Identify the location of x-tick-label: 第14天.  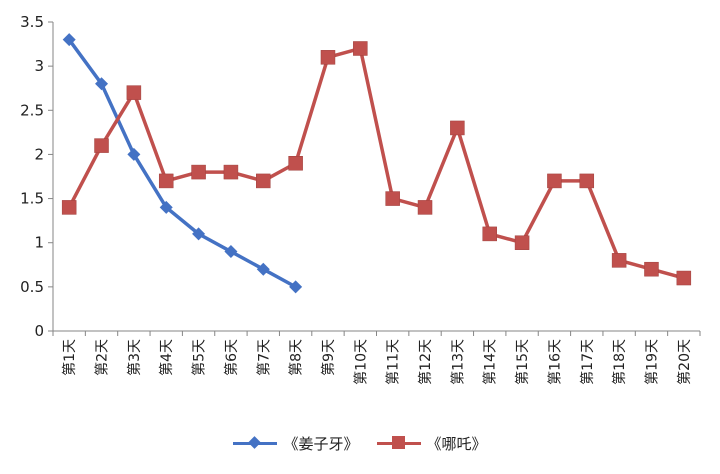
(490, 362).